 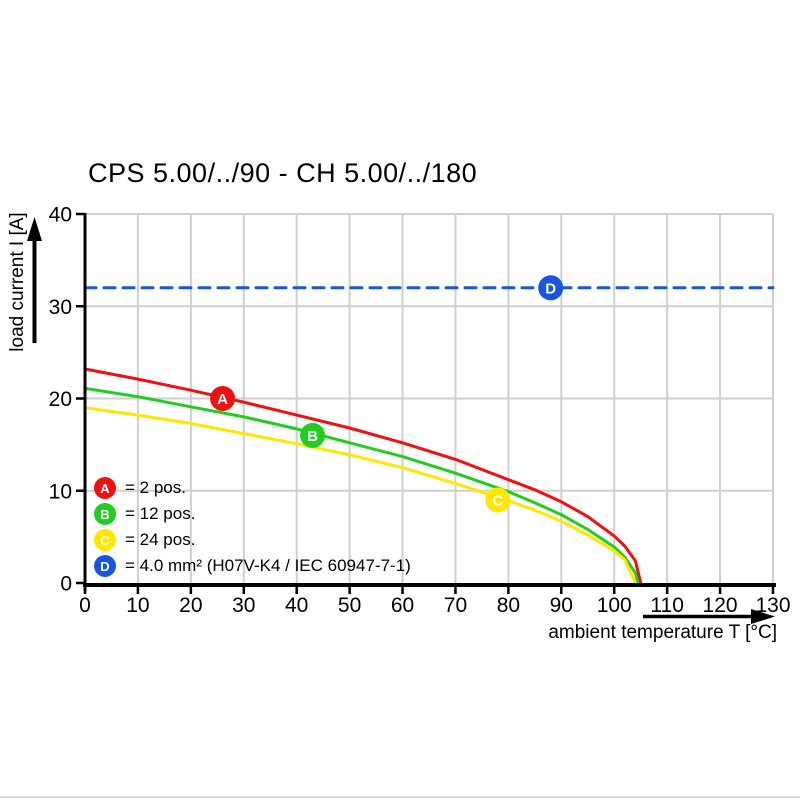 I want to click on x-axis-label: ambient temperature T [°C], so click(x=662, y=632).